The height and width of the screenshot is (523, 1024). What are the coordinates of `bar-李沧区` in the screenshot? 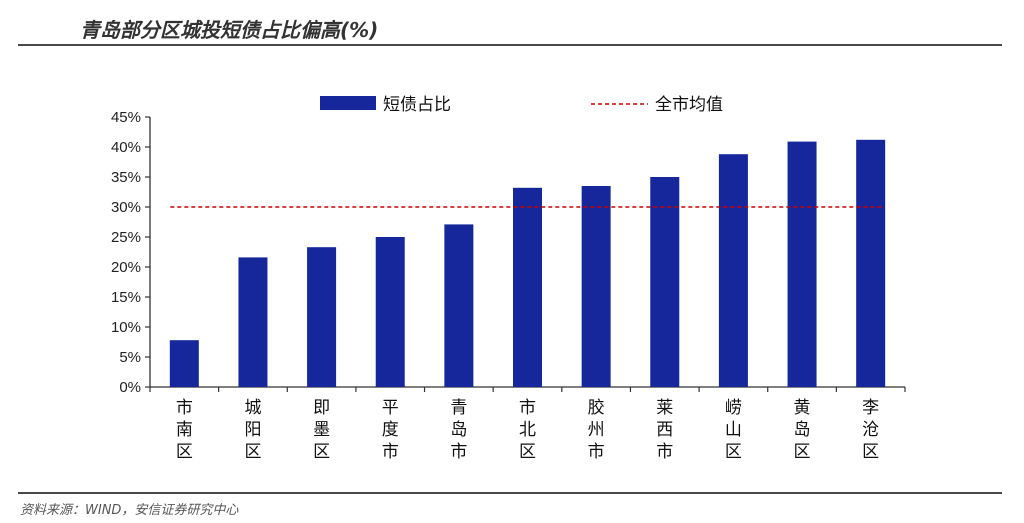 It's located at (871, 263).